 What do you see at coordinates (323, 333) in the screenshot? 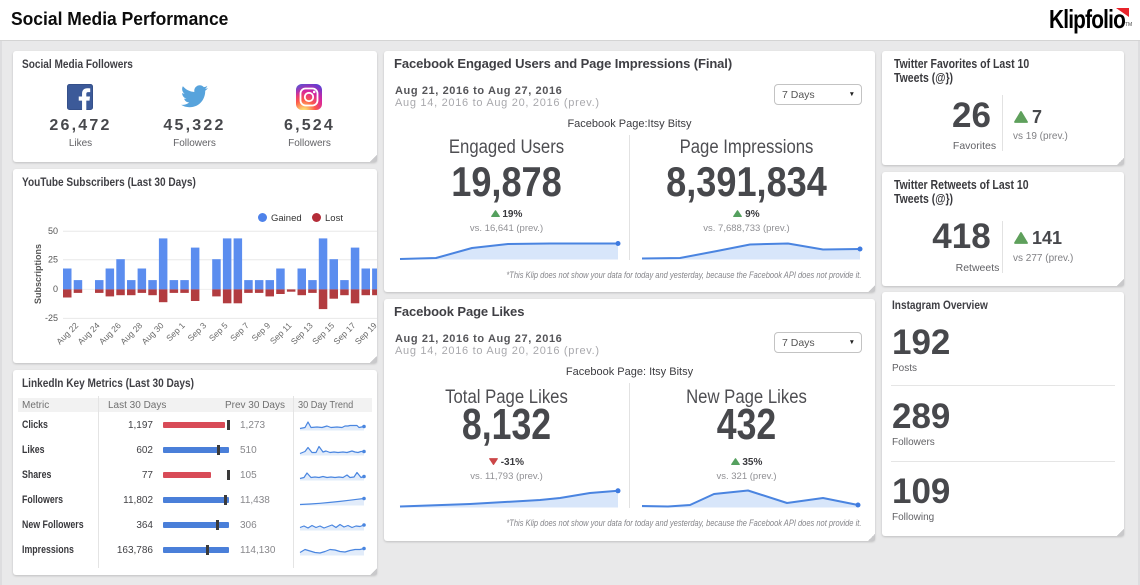
I see `svg-text: Sep 15` at bounding box center [323, 333].